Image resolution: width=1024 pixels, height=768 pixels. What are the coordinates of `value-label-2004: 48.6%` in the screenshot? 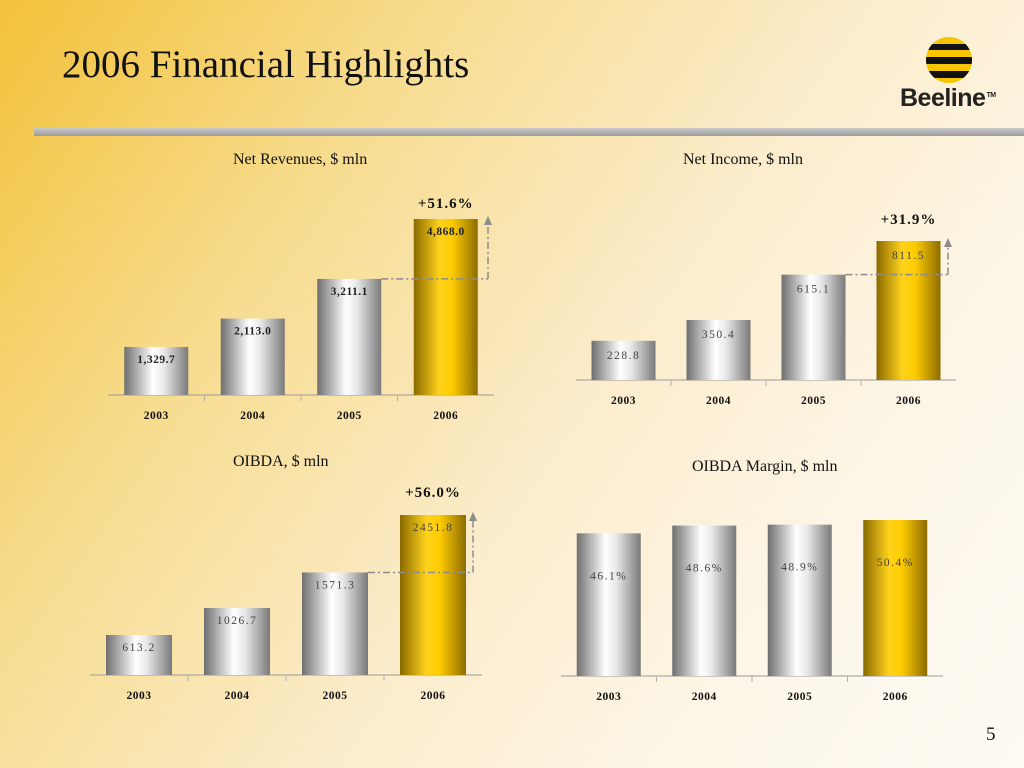 It's located at (704, 569).